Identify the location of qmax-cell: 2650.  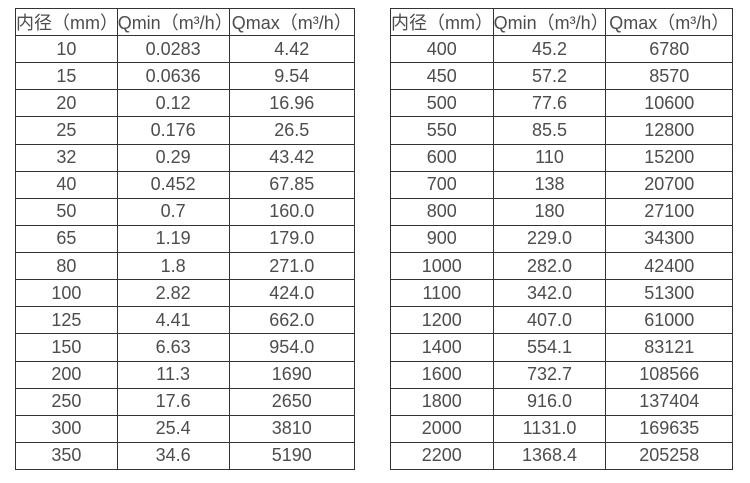
(292, 401).